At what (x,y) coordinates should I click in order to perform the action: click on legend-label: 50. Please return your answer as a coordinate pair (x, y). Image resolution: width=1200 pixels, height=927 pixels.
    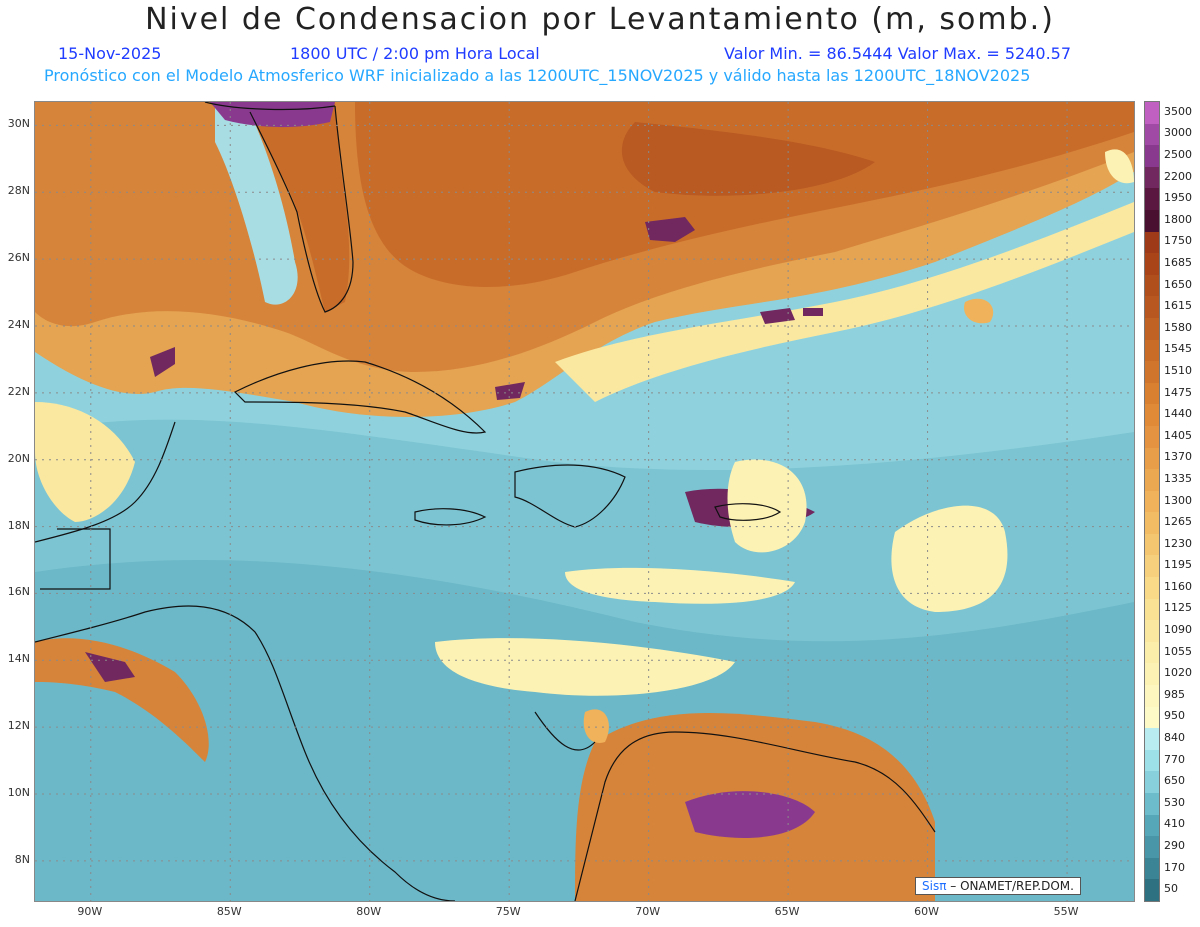
    Looking at the image, I should click on (1171, 889).